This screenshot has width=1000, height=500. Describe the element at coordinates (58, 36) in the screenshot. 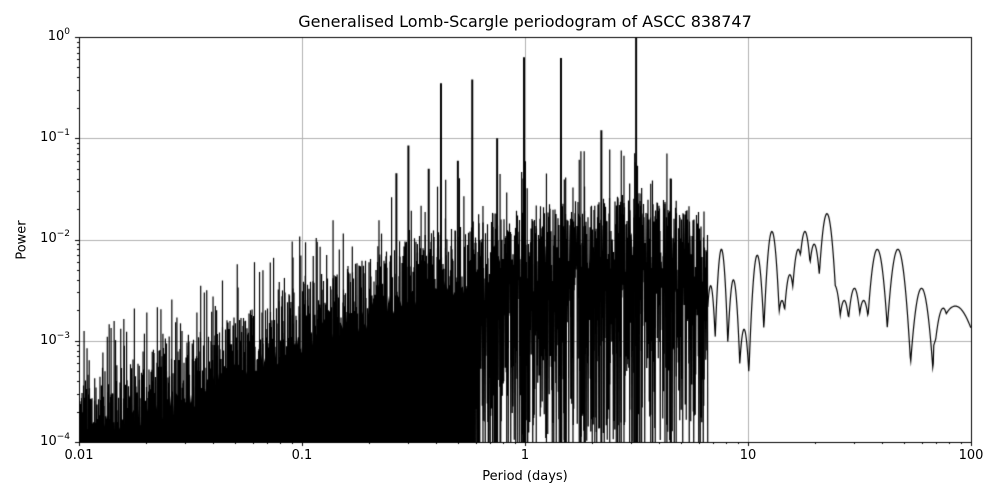

I see `y-tick-label: 10⁰` at that location.